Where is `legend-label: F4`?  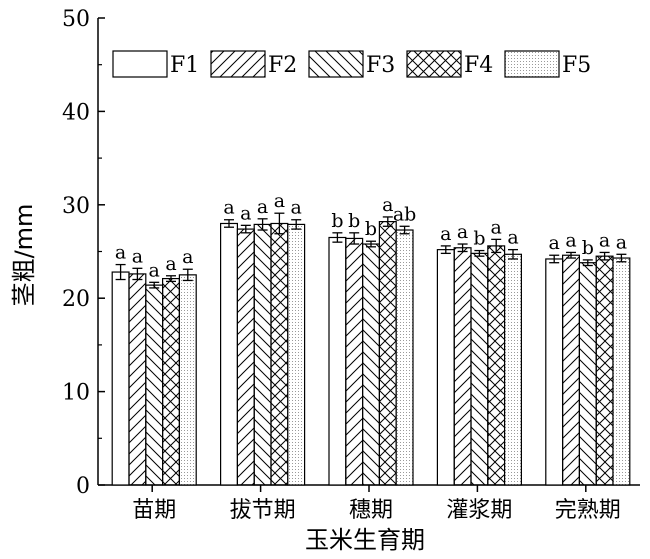
legend-label: F4 is located at coordinates (478, 65).